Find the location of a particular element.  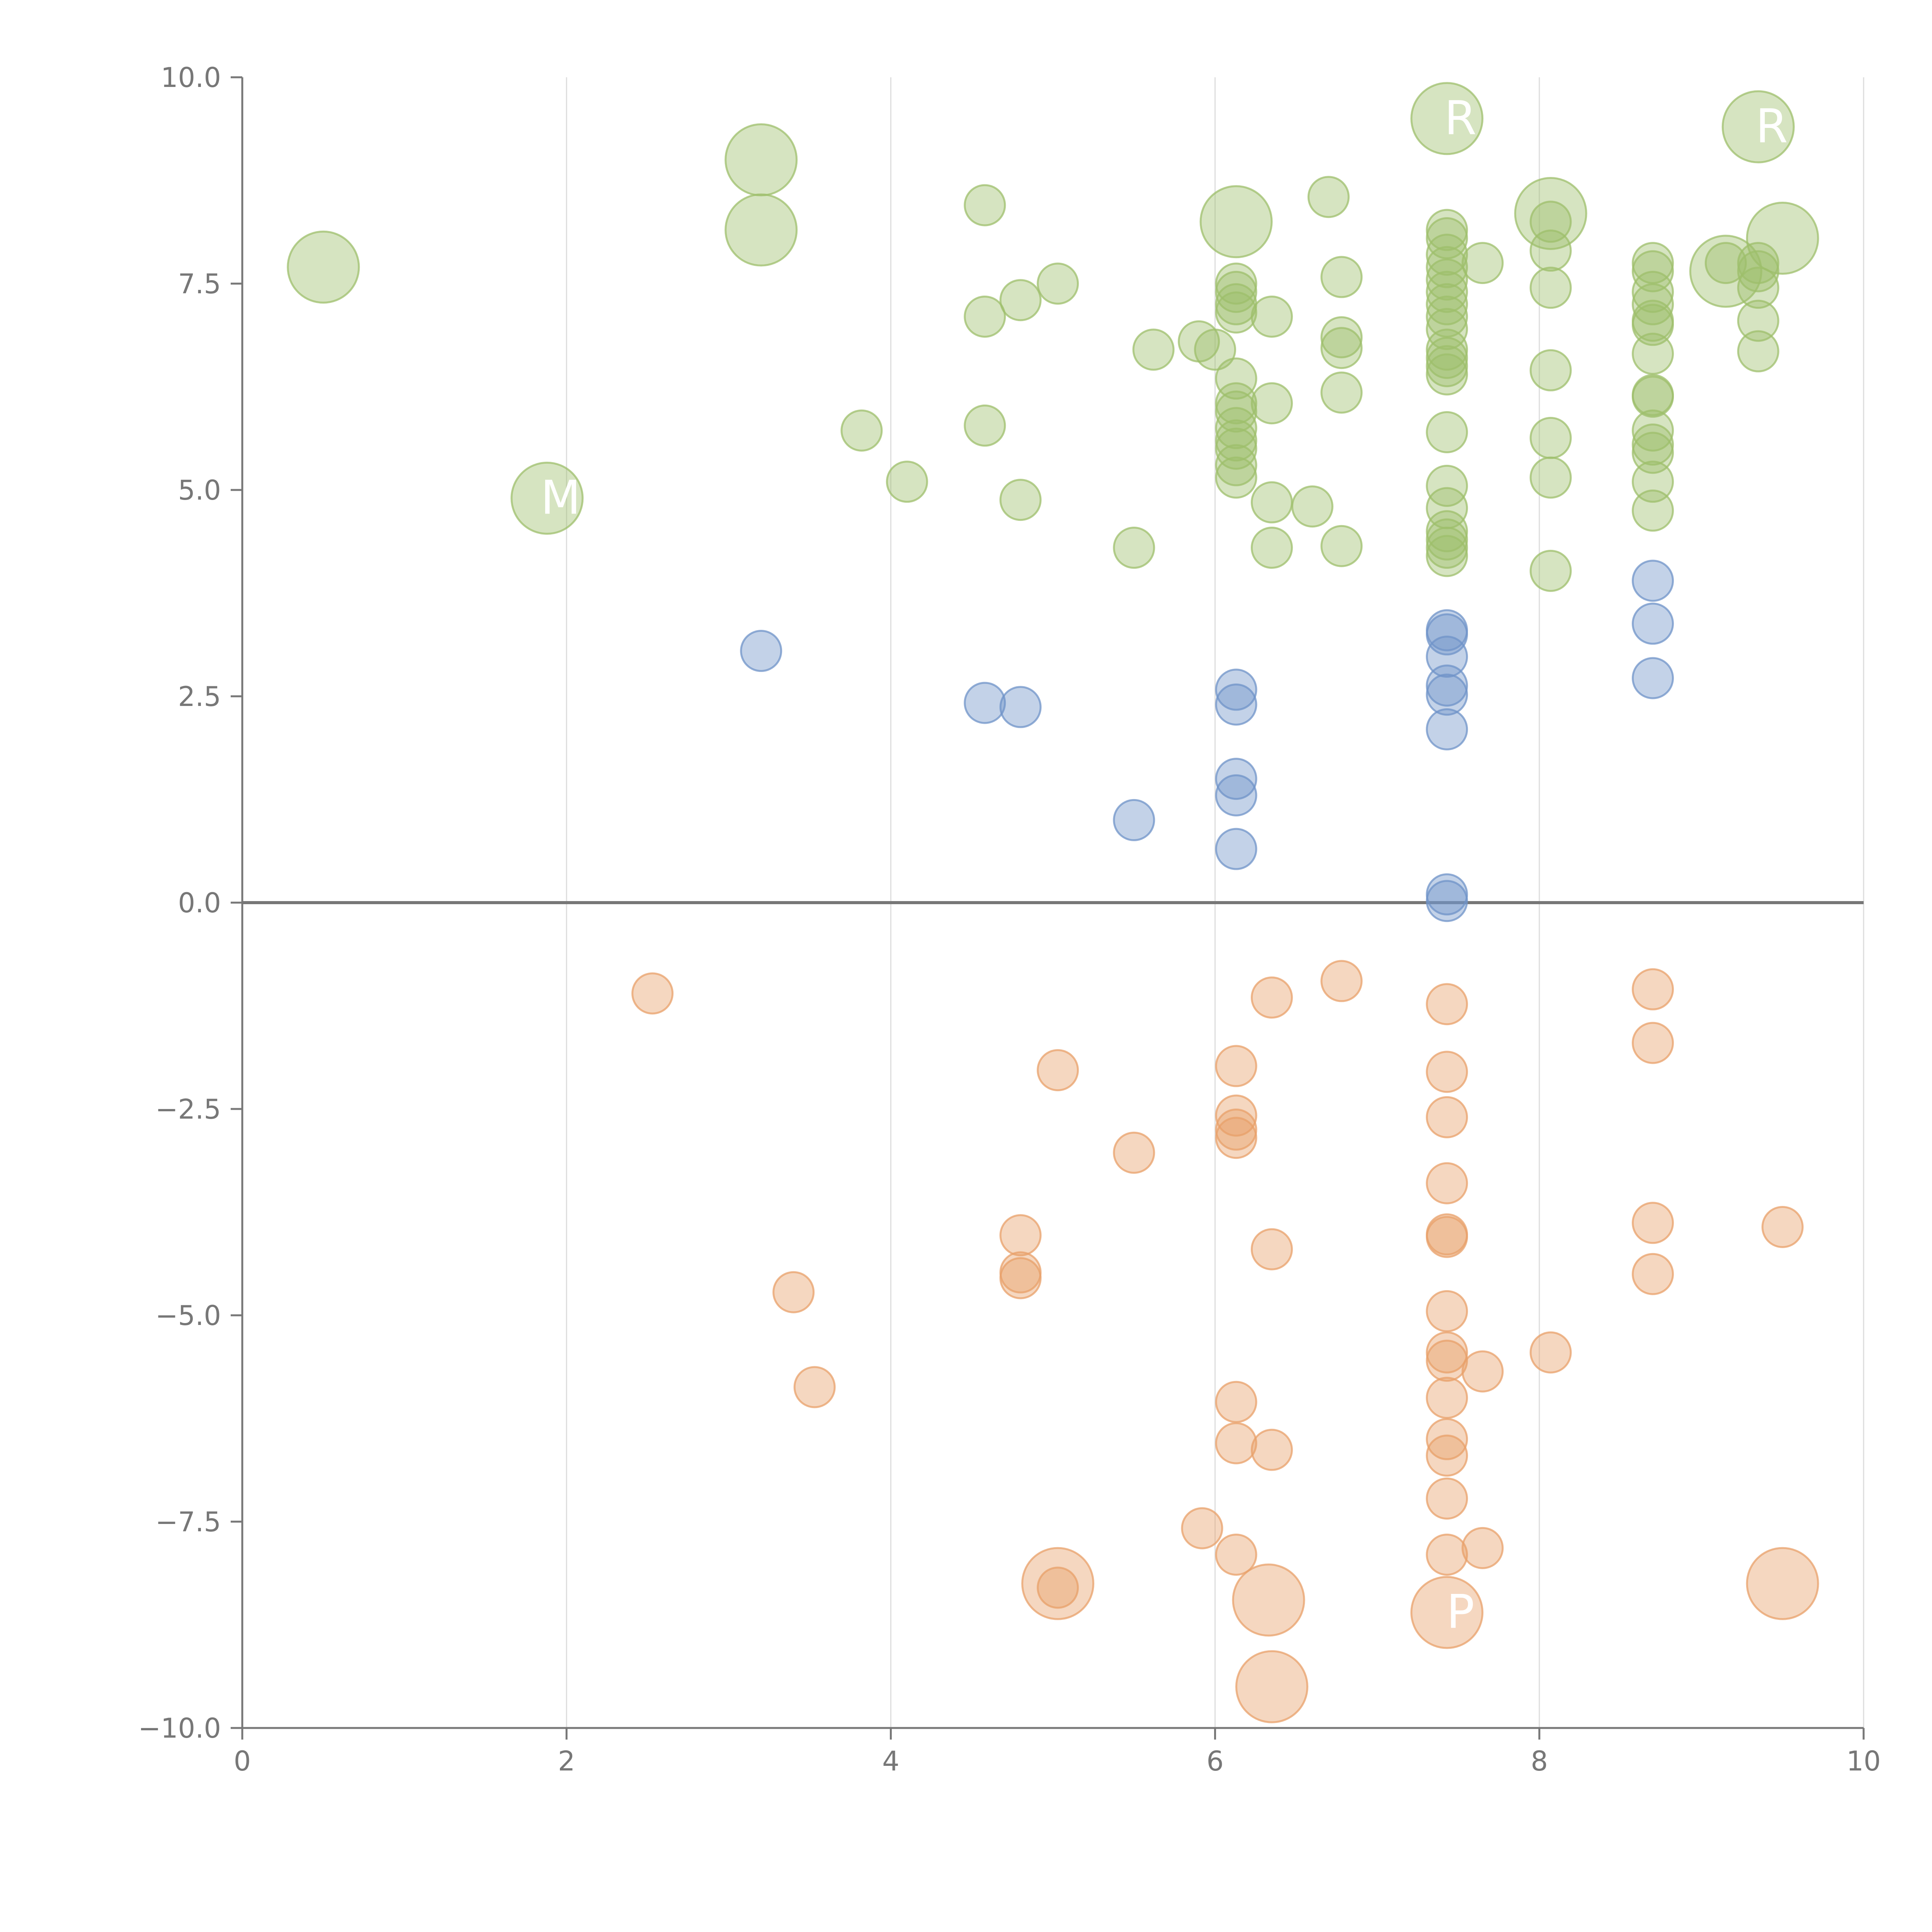

y-tick-label: −5.0 is located at coordinates (188, 1316).